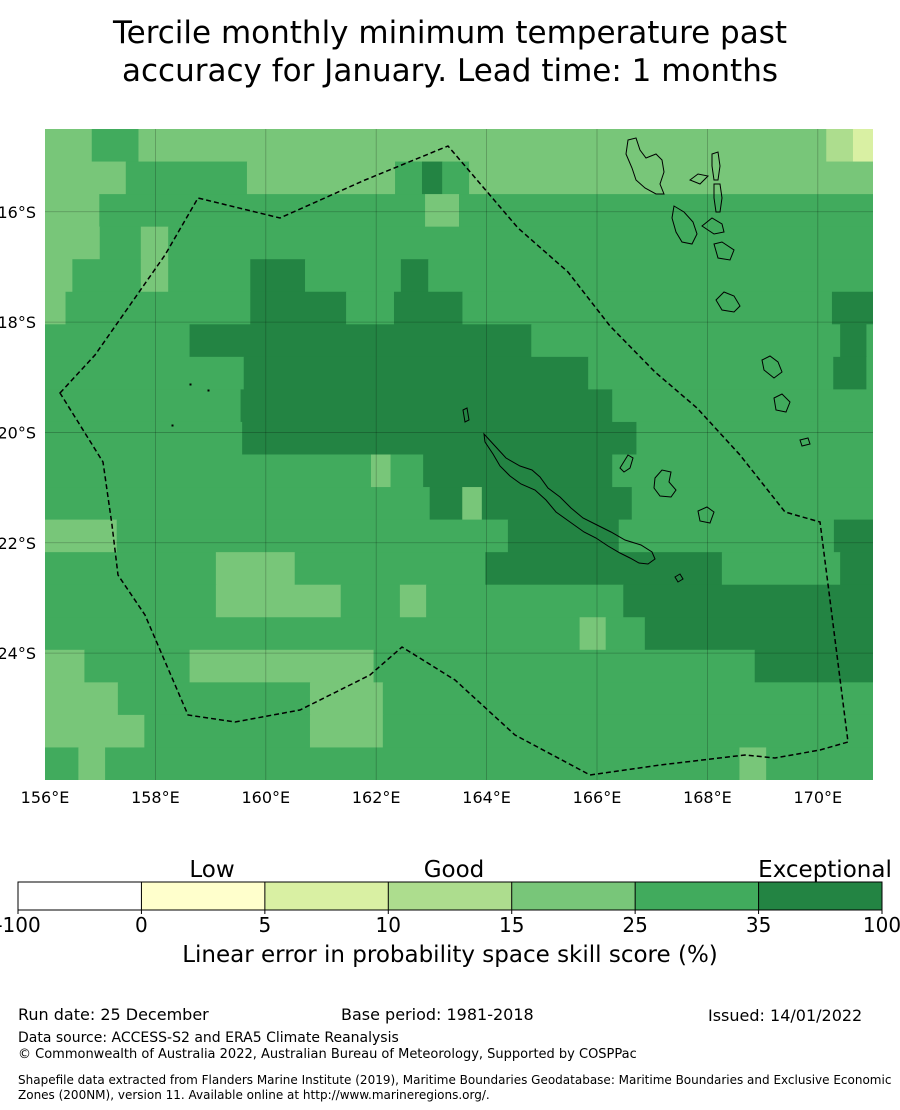  What do you see at coordinates (540, 870) in the screenshot?
I see `colorbar-category-labels: Low Good Exceptional` at bounding box center [540, 870].